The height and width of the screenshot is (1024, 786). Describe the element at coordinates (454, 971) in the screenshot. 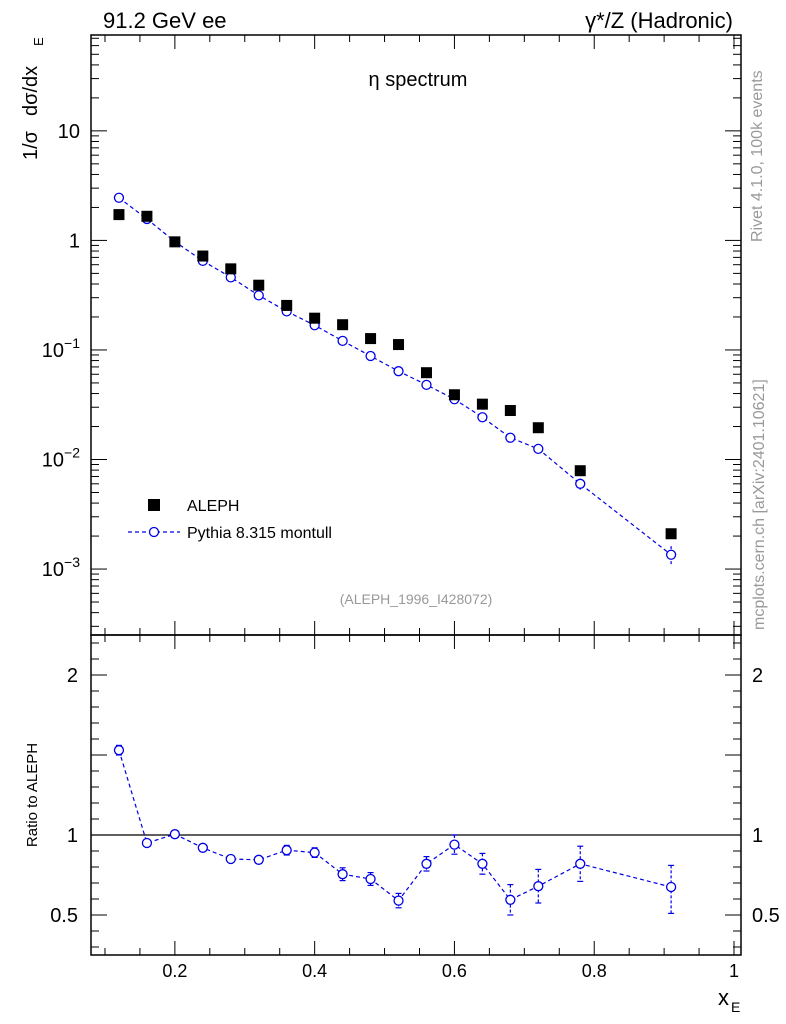

I see `x-tick-label: 0.6` at that location.